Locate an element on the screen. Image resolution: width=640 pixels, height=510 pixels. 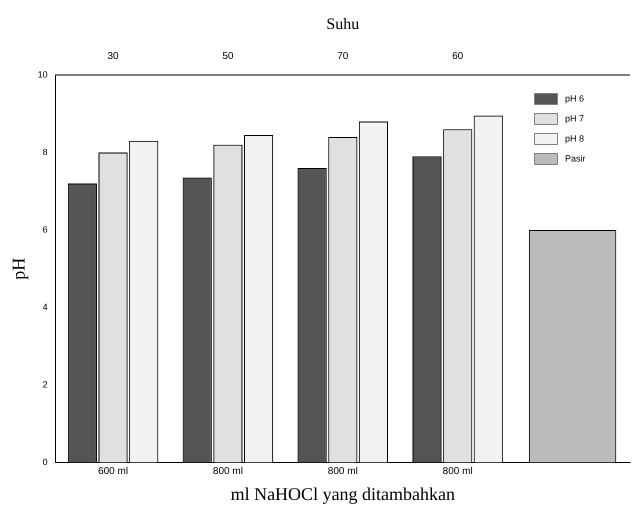
legend-label: Pasir is located at coordinates (575, 158).